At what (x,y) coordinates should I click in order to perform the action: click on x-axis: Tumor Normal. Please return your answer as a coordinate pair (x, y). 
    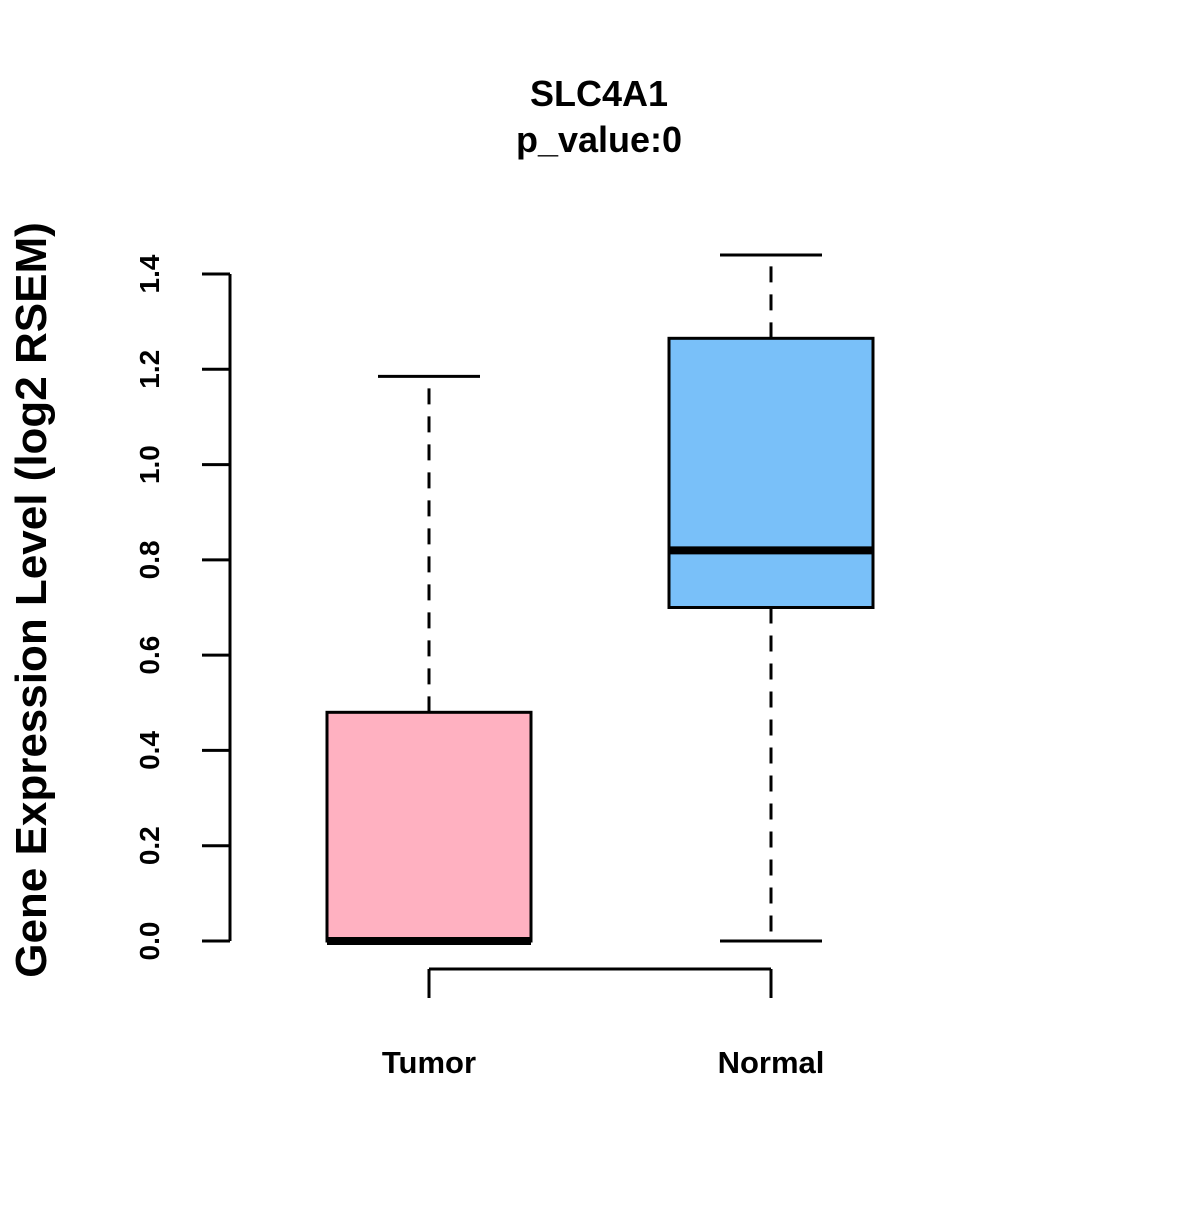
    Looking at the image, I should click on (603, 1023).